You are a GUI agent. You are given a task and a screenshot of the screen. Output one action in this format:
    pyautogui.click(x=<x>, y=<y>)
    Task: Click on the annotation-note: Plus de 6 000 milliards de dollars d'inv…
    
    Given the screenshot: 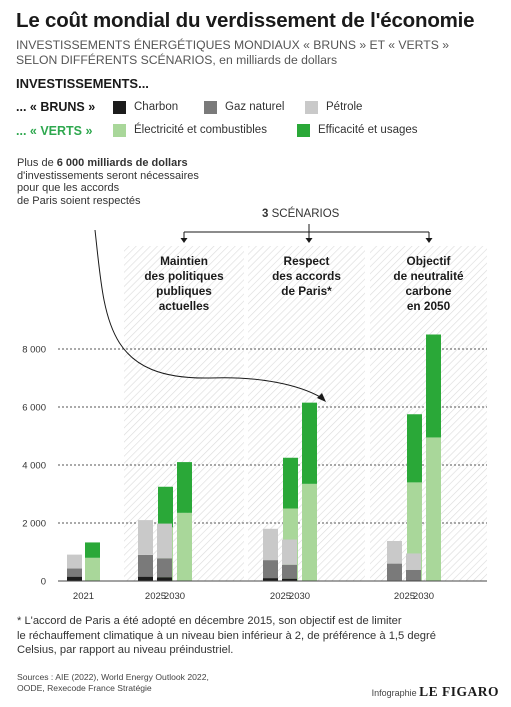 What is the action you would take?
    pyautogui.click(x=127, y=182)
    